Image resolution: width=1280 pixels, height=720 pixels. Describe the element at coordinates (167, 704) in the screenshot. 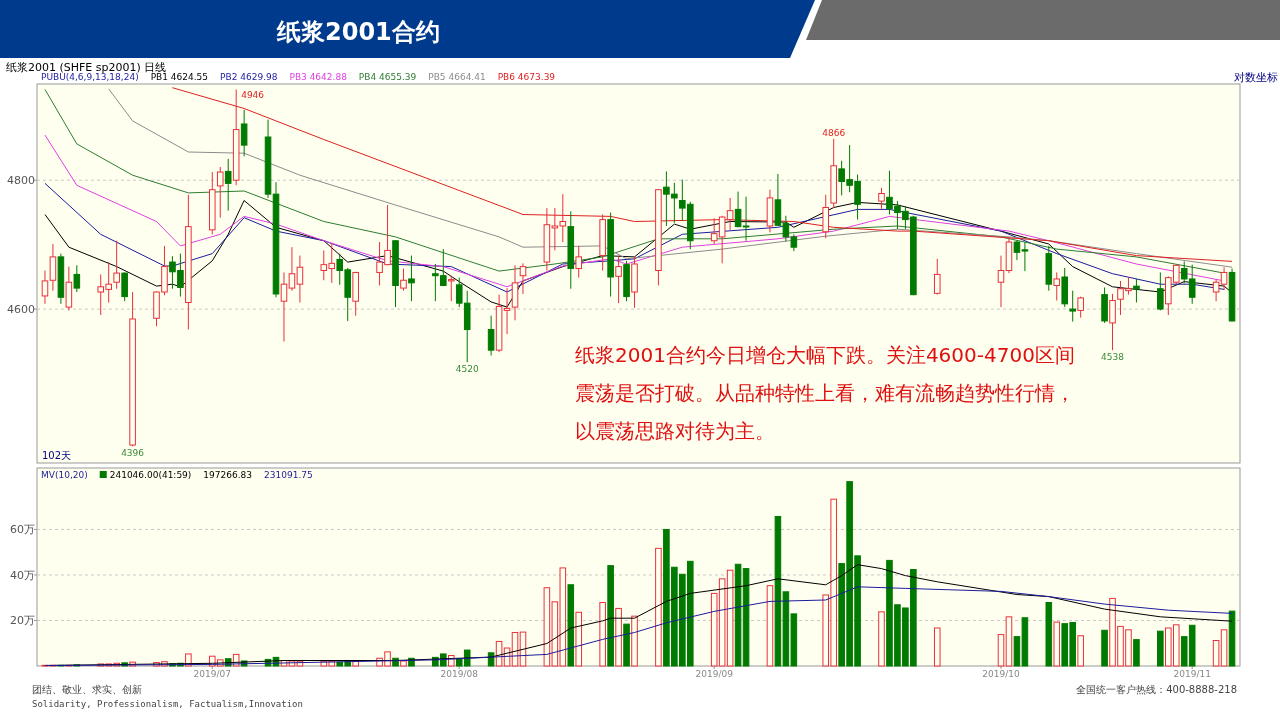

I see `text: Solidarity, Professionalism, Factualism,Innovation` at that location.